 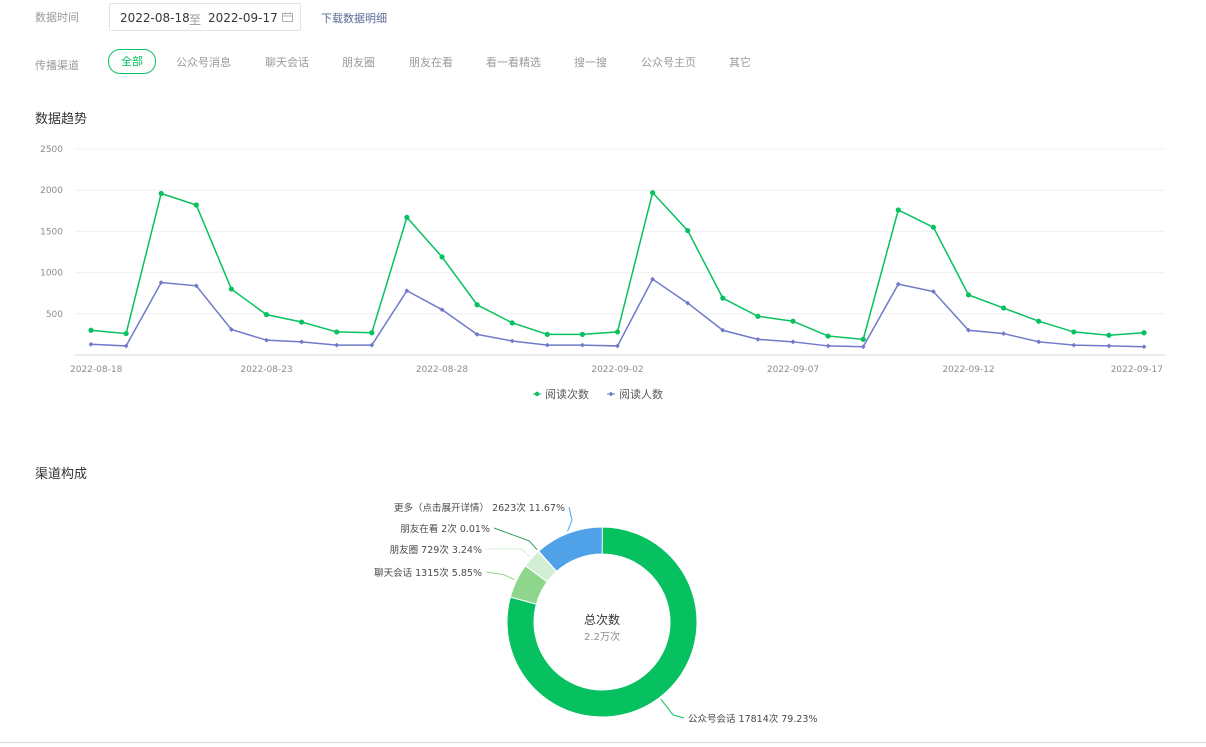 What do you see at coordinates (203, 62) in the screenshot?
I see `channel-tab: 公众号消息` at bounding box center [203, 62].